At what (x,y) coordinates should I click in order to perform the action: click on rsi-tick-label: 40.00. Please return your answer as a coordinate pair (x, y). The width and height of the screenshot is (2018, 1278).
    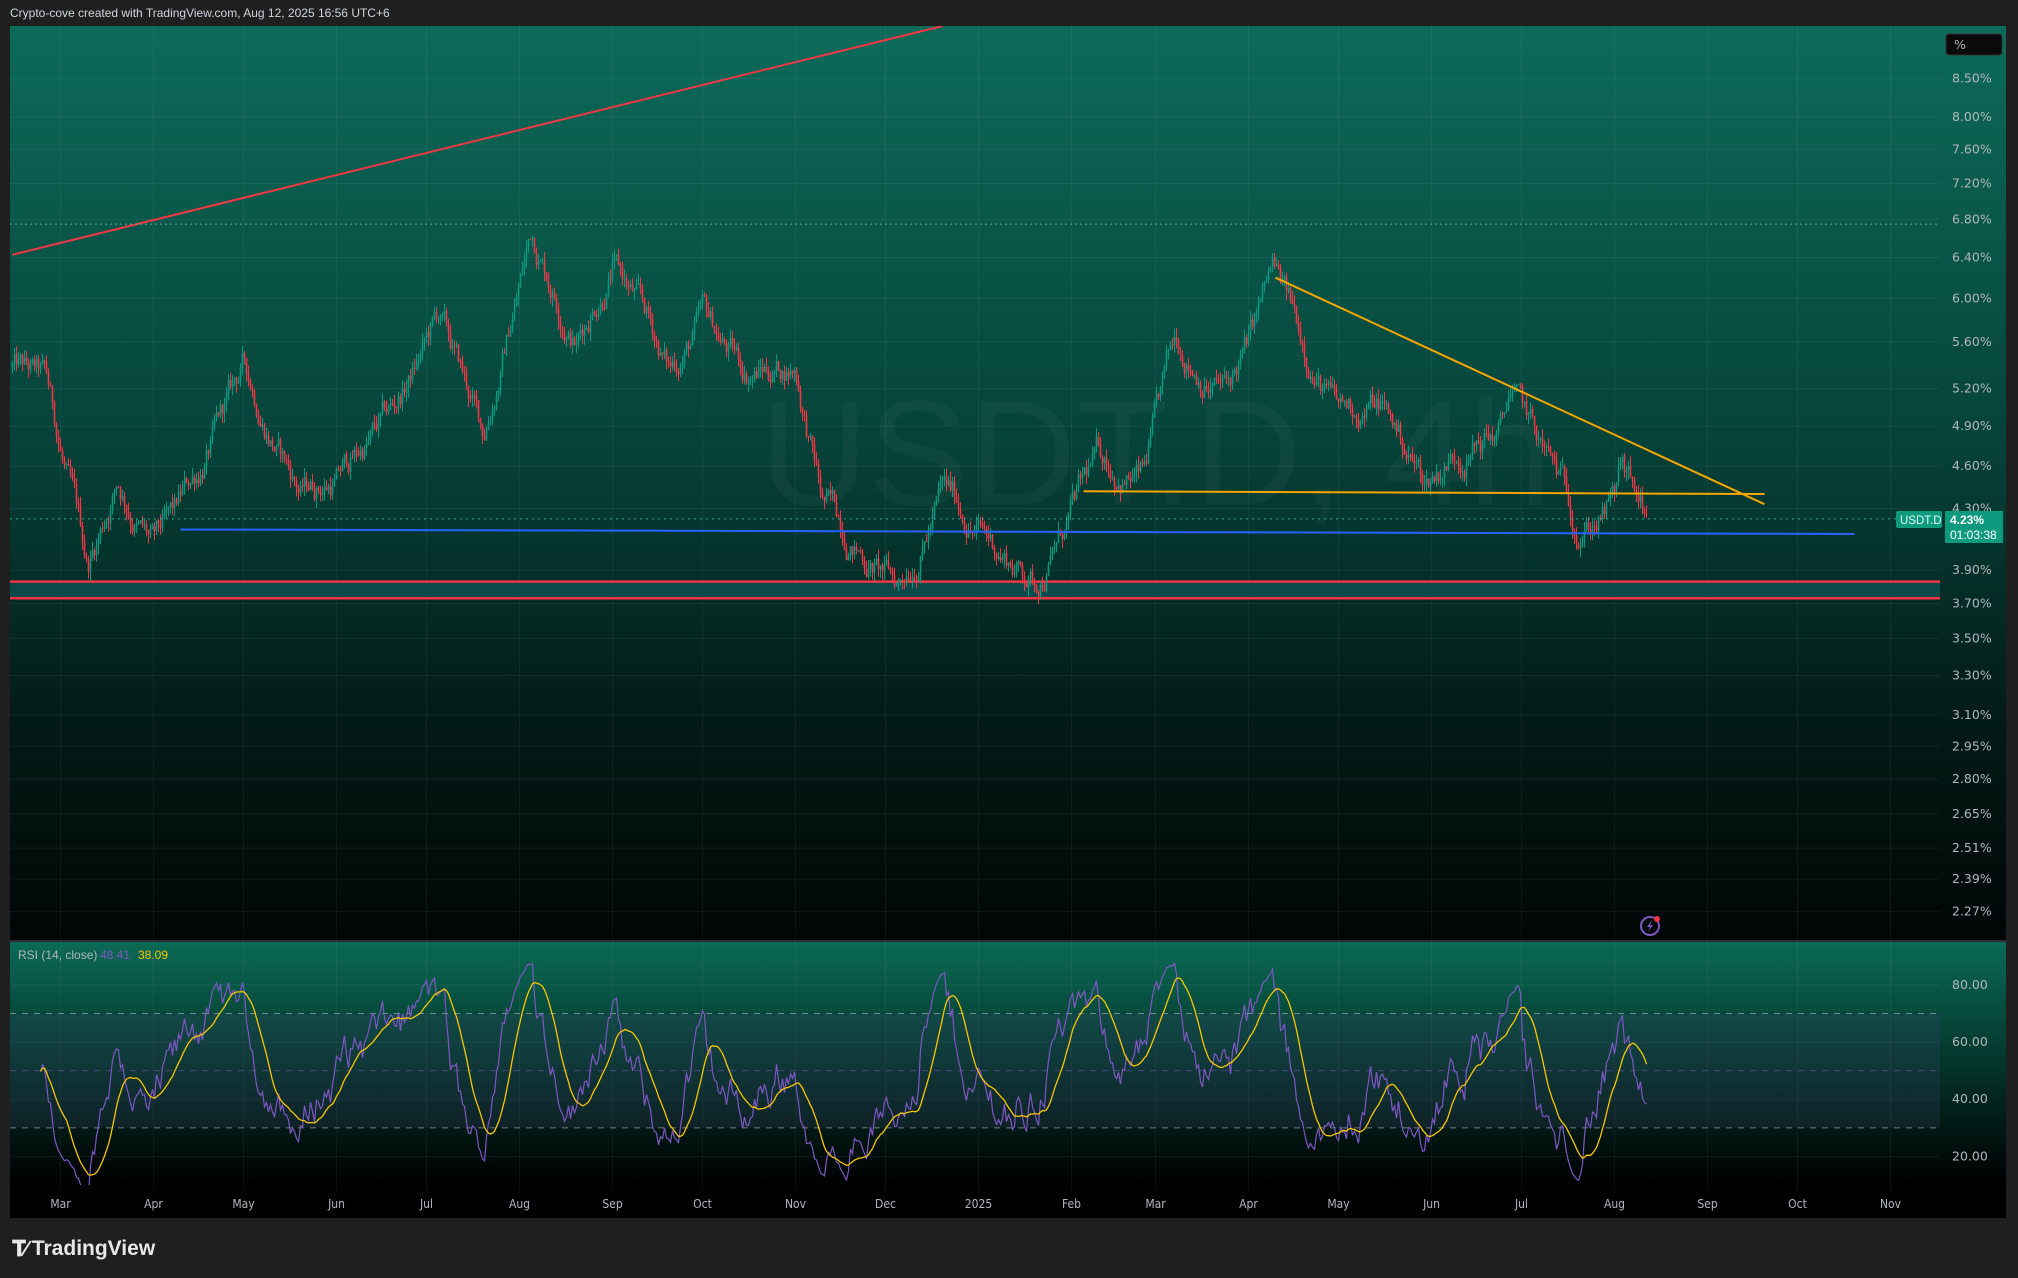
    Looking at the image, I should click on (1970, 1098).